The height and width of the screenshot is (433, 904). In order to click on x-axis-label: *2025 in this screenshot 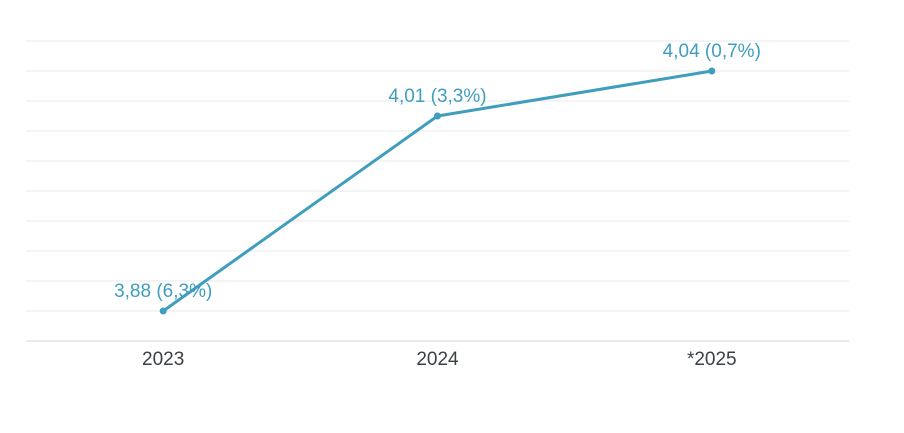, I will do `click(712, 359)`.